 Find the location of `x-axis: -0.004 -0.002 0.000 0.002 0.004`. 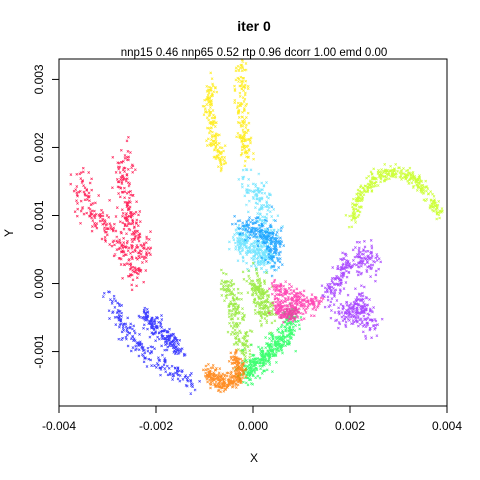

x-axis: -0.004 -0.002 0.000 0.002 0.004 is located at coordinates (252, 419).